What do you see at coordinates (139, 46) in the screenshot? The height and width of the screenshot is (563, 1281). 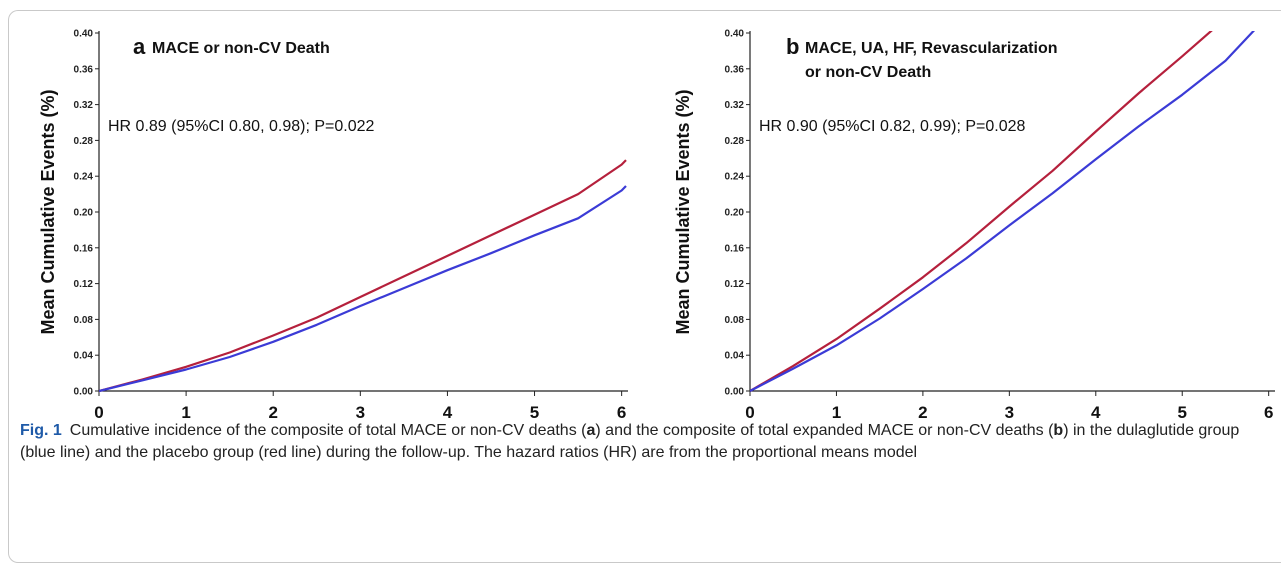 I see `panel-letter: a` at bounding box center [139, 46].